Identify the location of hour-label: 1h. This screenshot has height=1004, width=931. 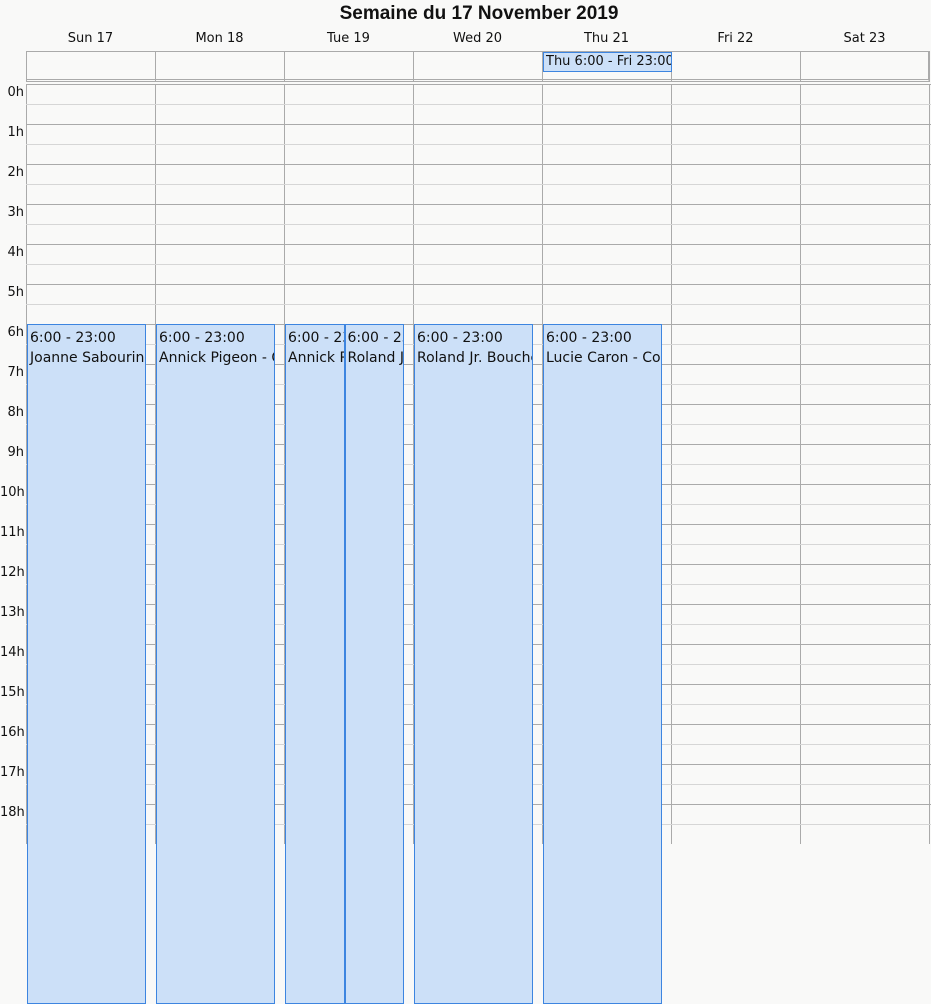
(15, 132).